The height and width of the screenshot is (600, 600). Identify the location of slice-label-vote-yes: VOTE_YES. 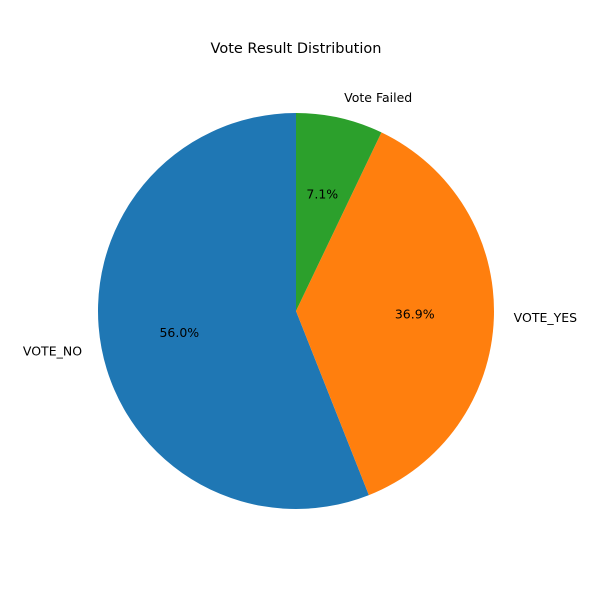
(545, 317).